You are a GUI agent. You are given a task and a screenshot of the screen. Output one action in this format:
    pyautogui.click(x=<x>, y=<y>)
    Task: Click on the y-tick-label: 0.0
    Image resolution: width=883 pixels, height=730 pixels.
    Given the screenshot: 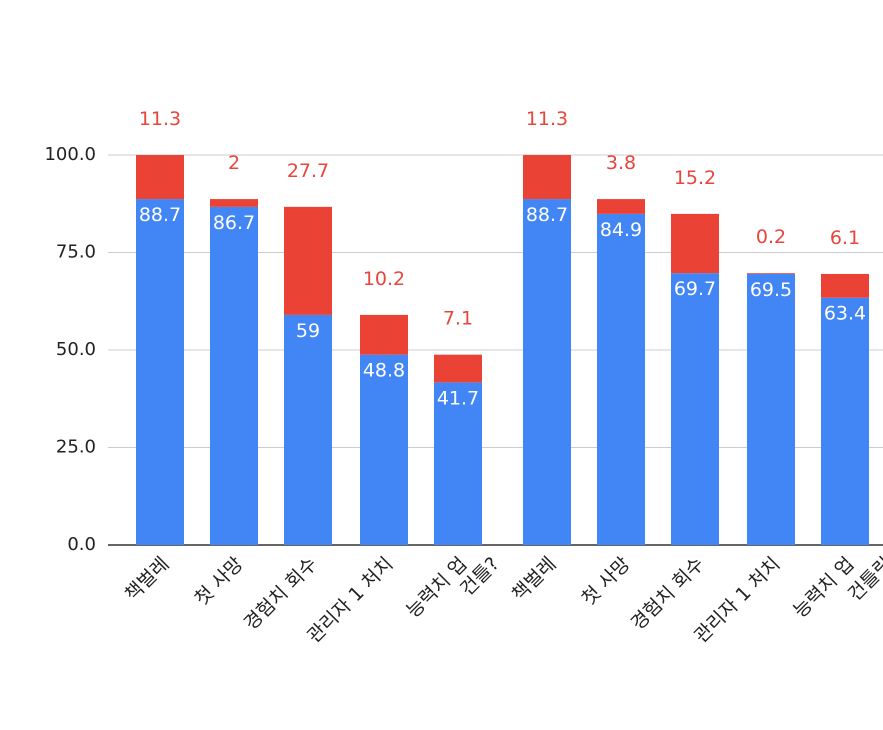 What is the action you would take?
    pyautogui.click(x=81, y=544)
    